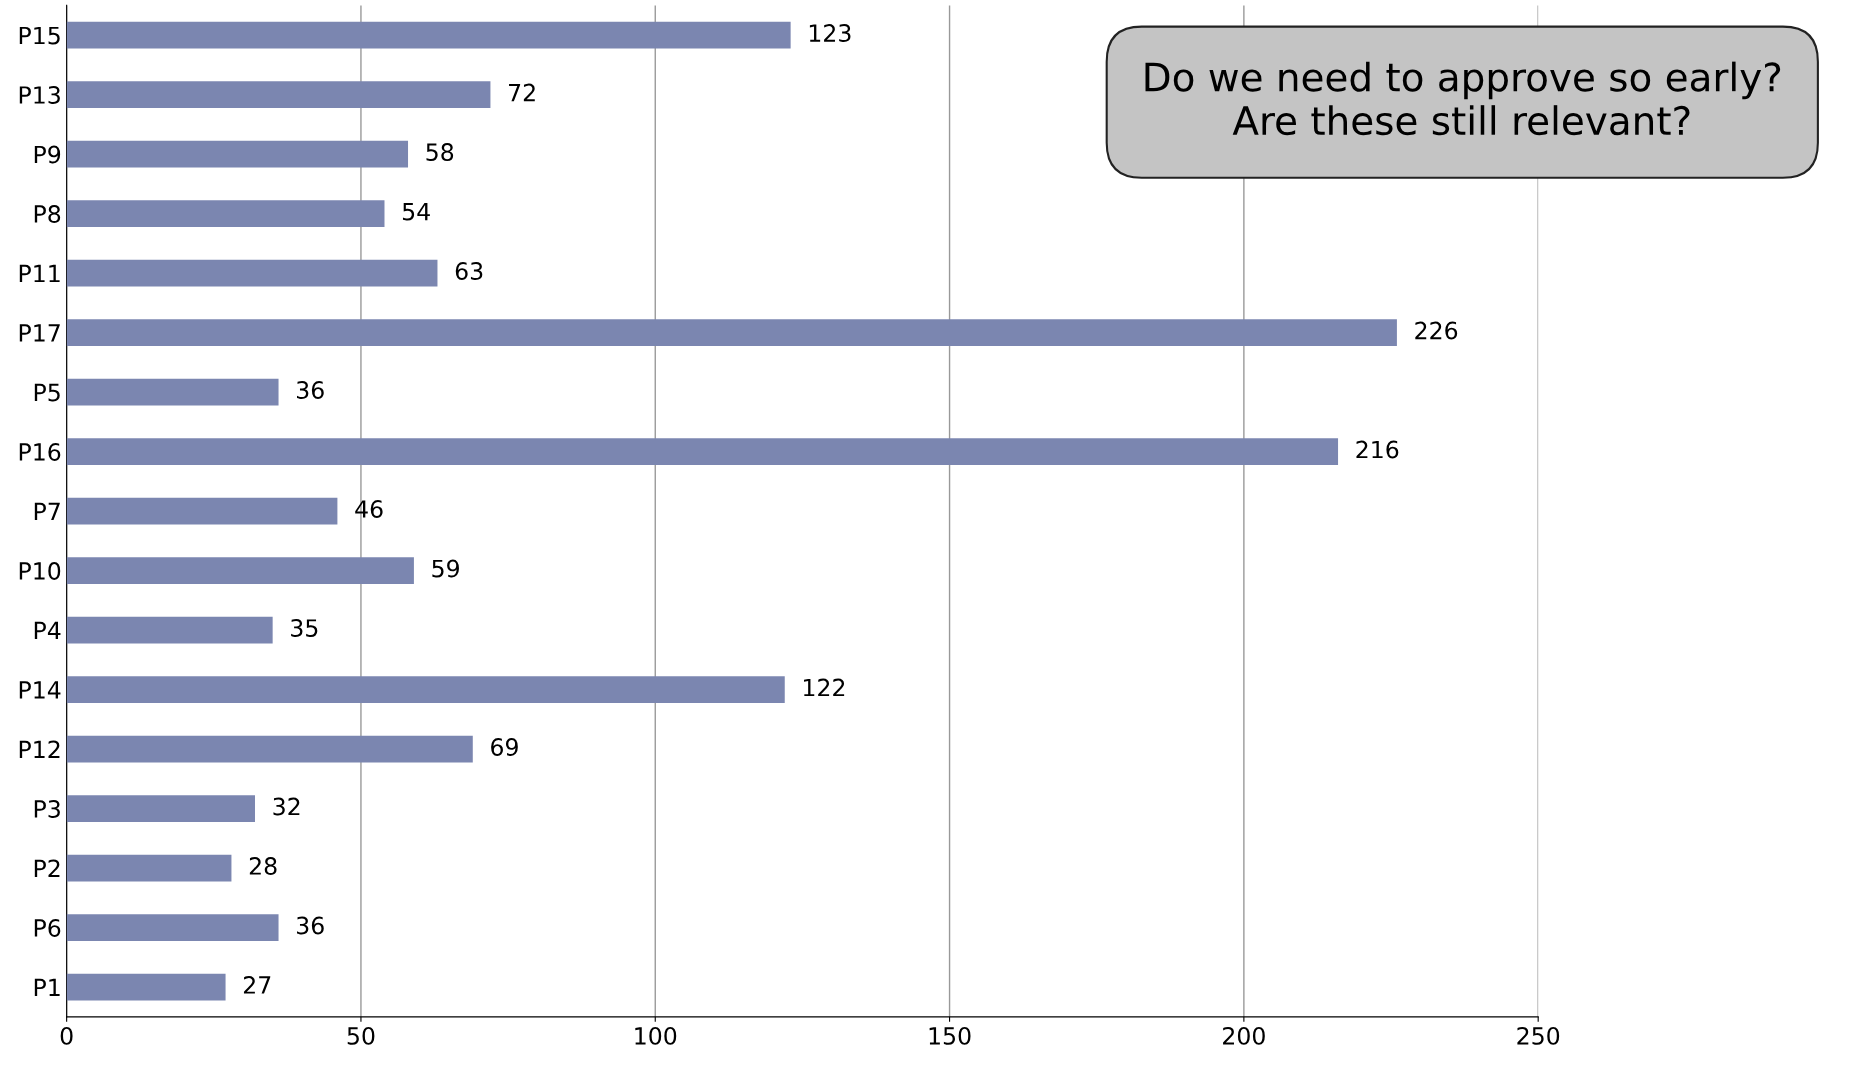  Describe the element at coordinates (522, 92) in the screenshot. I see `data-label: 72` at that location.